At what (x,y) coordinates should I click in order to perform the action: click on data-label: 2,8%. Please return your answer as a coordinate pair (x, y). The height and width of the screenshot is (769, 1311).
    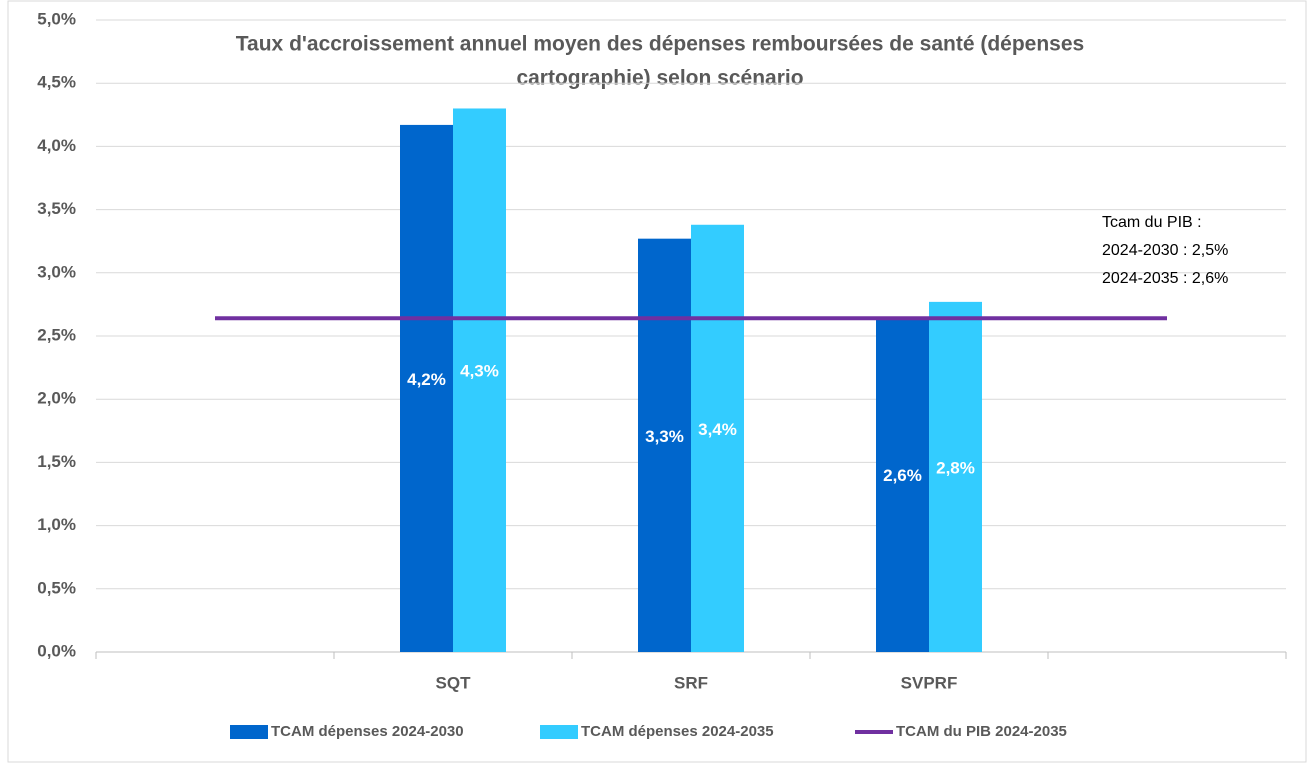
    Looking at the image, I should click on (955, 467).